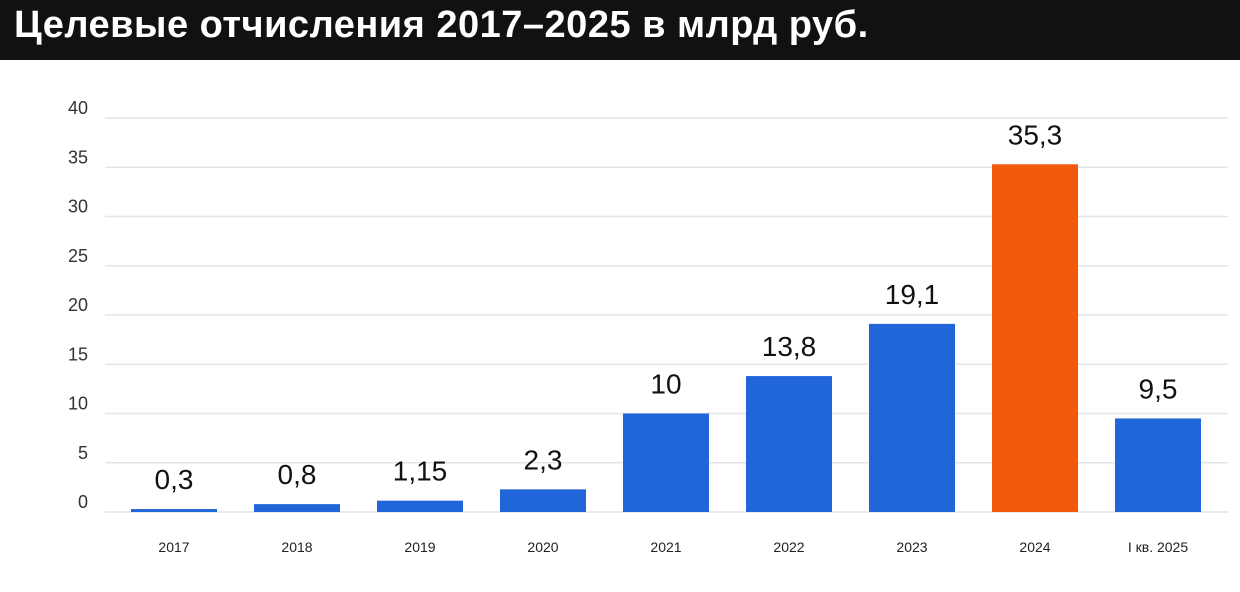 The width and height of the screenshot is (1240, 592). Describe the element at coordinates (78, 256) in the screenshot. I see `y-tick-label: 25` at that location.